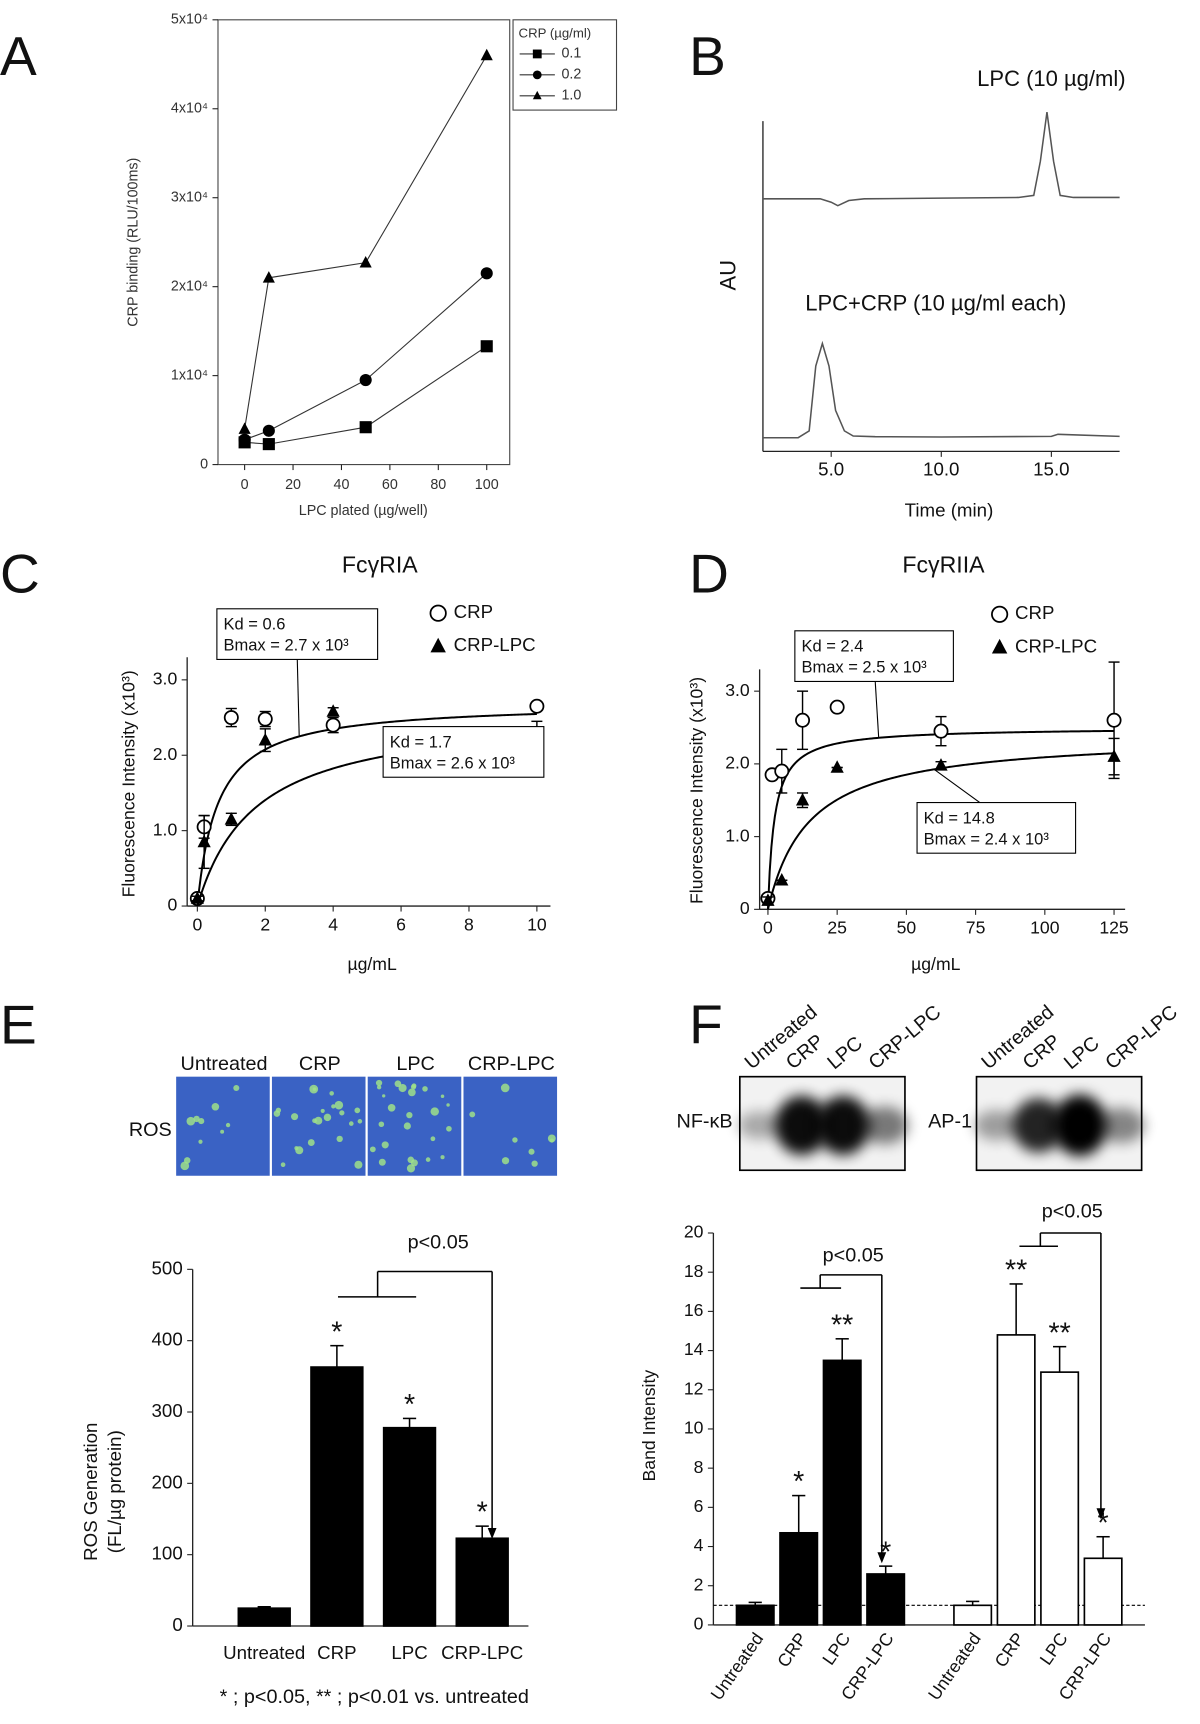  I want to click on y-tick-label: 0, so click(172, 905).